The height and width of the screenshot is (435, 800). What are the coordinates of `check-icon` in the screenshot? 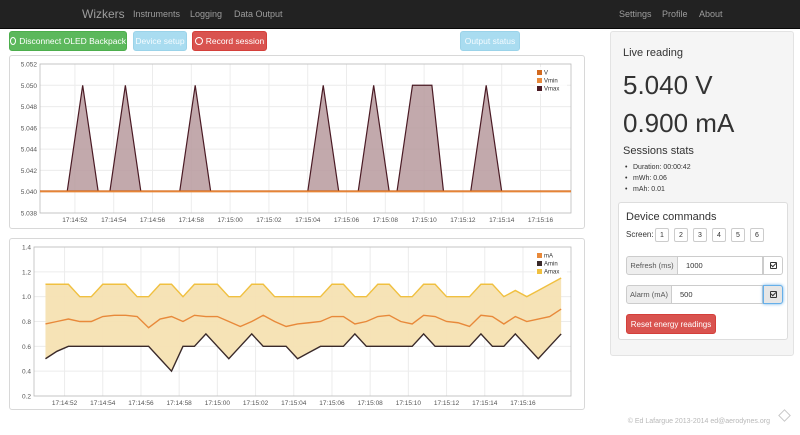 It's located at (773, 294).